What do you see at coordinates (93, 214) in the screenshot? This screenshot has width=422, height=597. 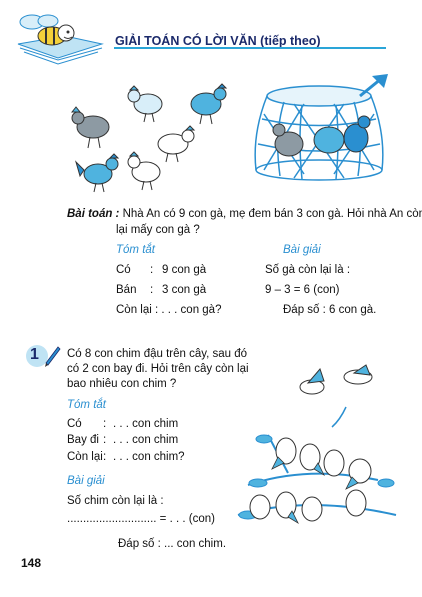 I see `example-label: Bài toán :` at bounding box center [93, 214].